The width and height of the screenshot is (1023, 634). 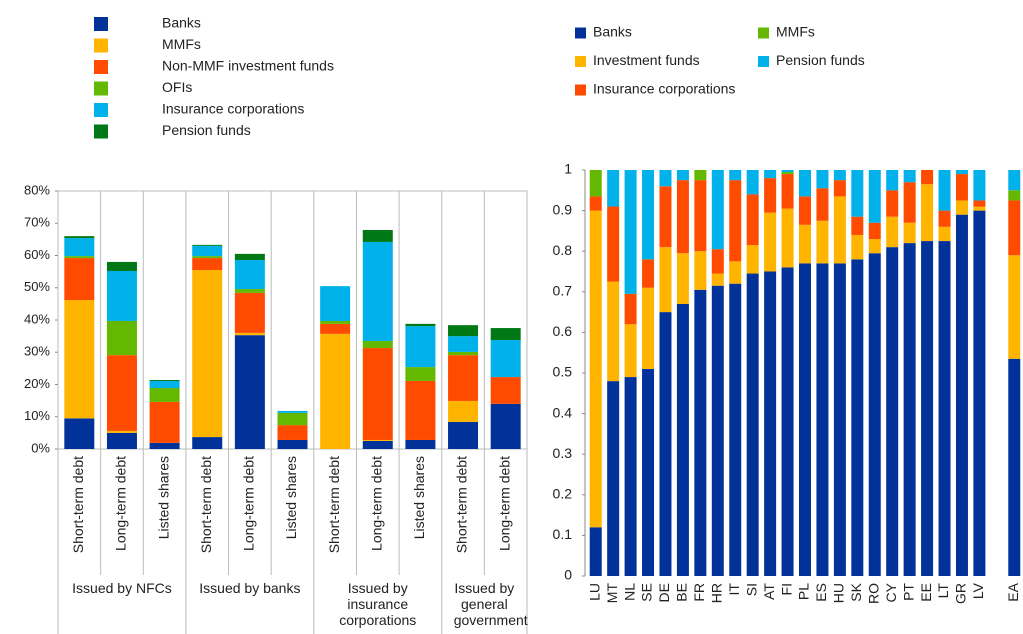 I want to click on y-tick-label: 0.1, so click(x=563, y=534).